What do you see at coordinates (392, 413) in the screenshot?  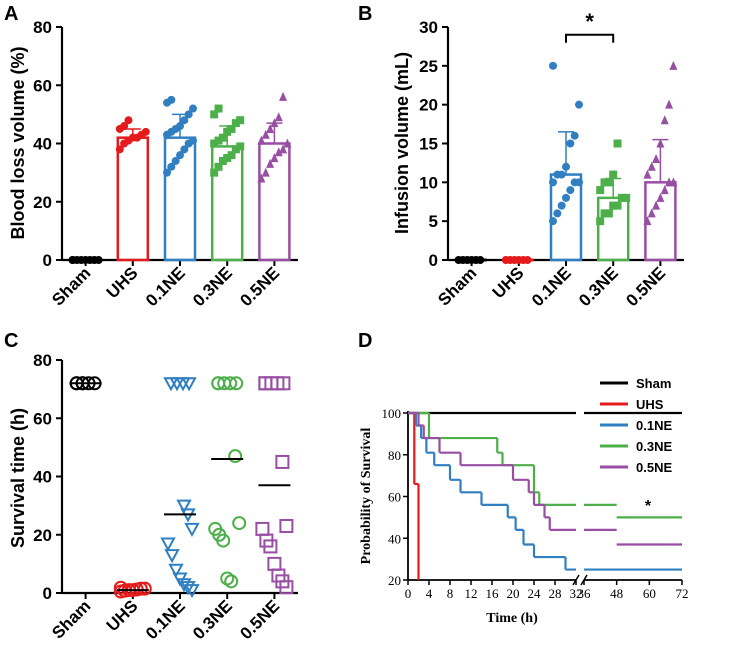 I see `y-tick-label: 100` at bounding box center [392, 413].